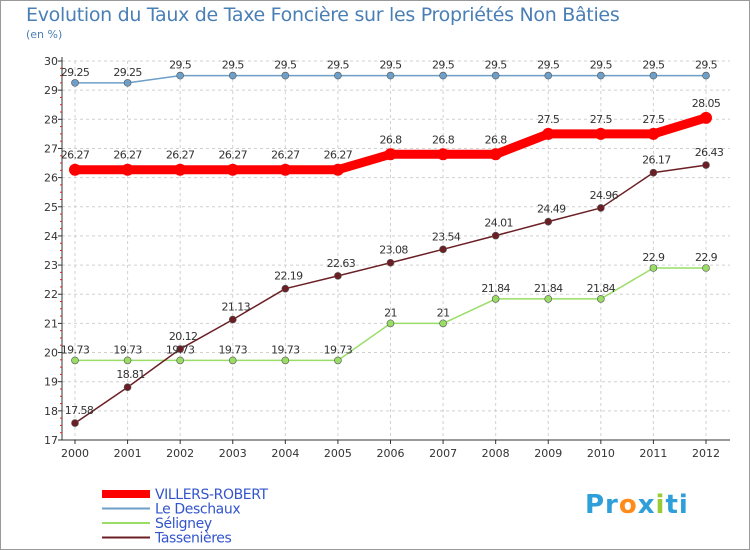 Image resolution: width=750 pixels, height=550 pixels. I want to click on data-label: 21, so click(443, 312).